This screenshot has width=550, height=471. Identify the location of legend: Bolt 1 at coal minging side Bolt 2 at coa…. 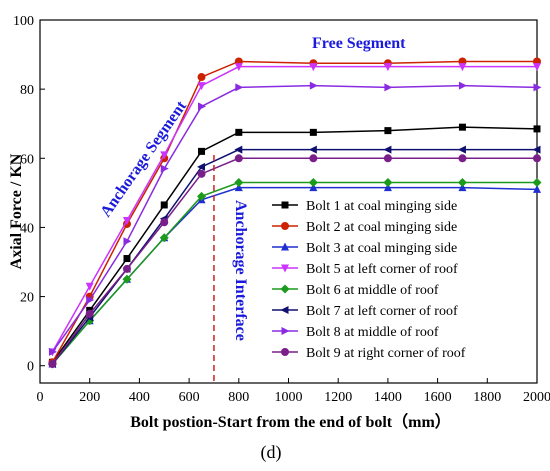
(369, 280).